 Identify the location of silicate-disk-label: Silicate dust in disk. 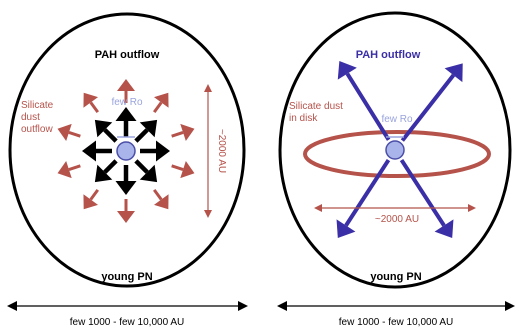
(317, 112).